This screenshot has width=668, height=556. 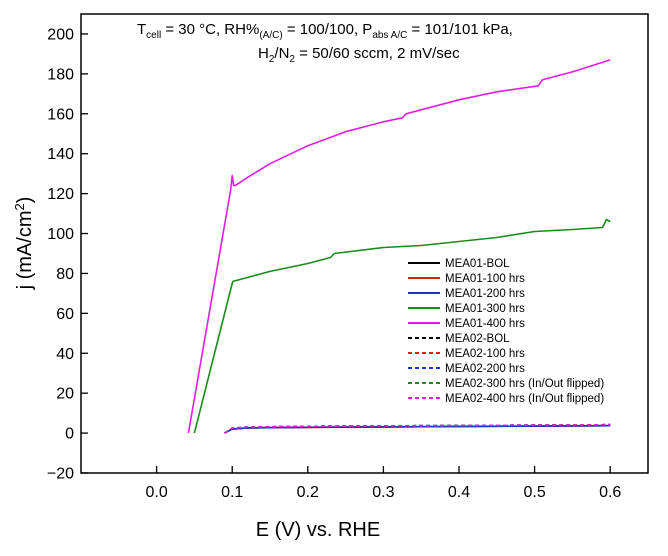 What do you see at coordinates (477, 339) in the screenshot?
I see `legend-label: MEA02-BOL` at bounding box center [477, 339].